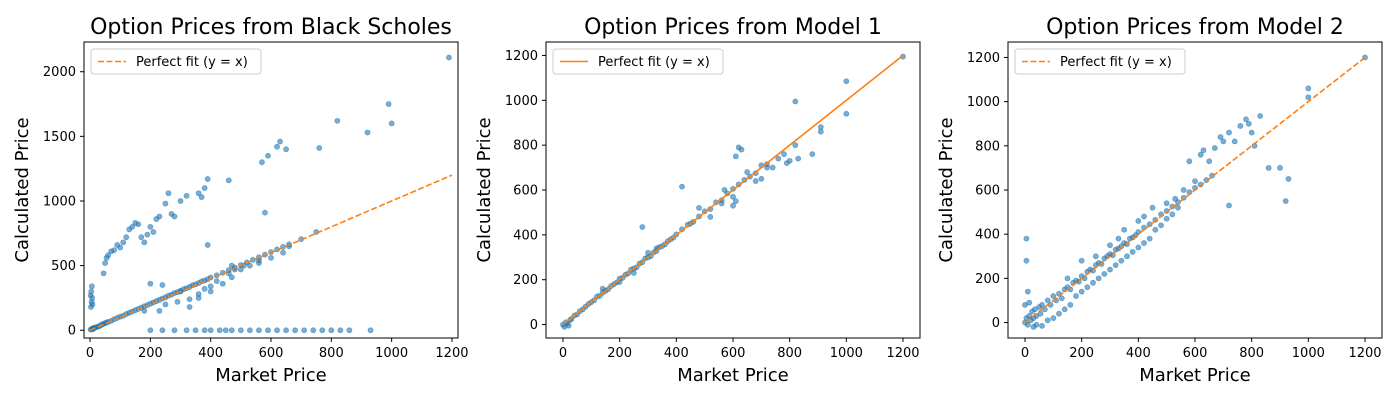  I want to click on x-axis-label: Market Price, so click(1195, 375).